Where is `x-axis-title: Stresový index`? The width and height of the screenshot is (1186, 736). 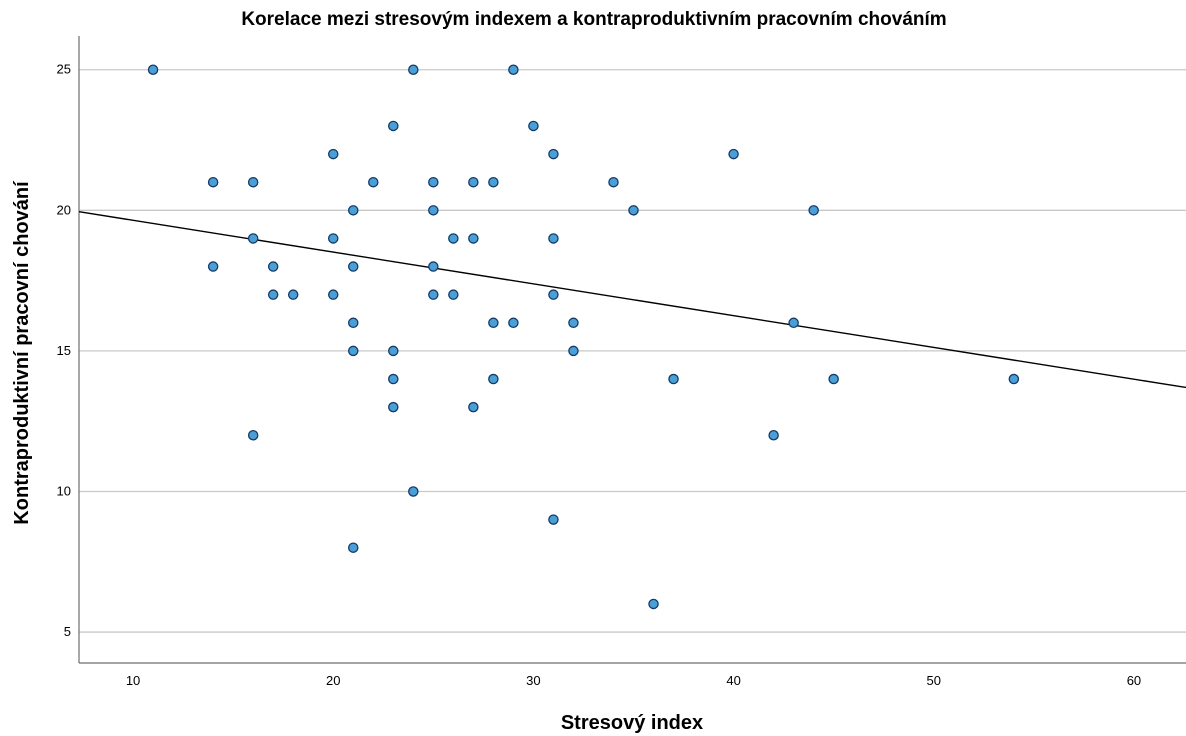
x-axis-title: Stresový index is located at coordinates (632, 723).